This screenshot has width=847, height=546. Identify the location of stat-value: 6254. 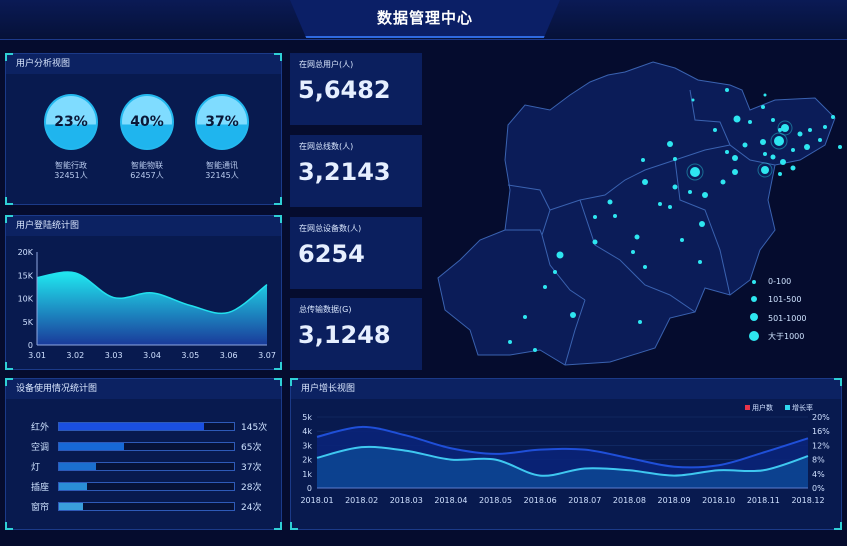
(331, 254).